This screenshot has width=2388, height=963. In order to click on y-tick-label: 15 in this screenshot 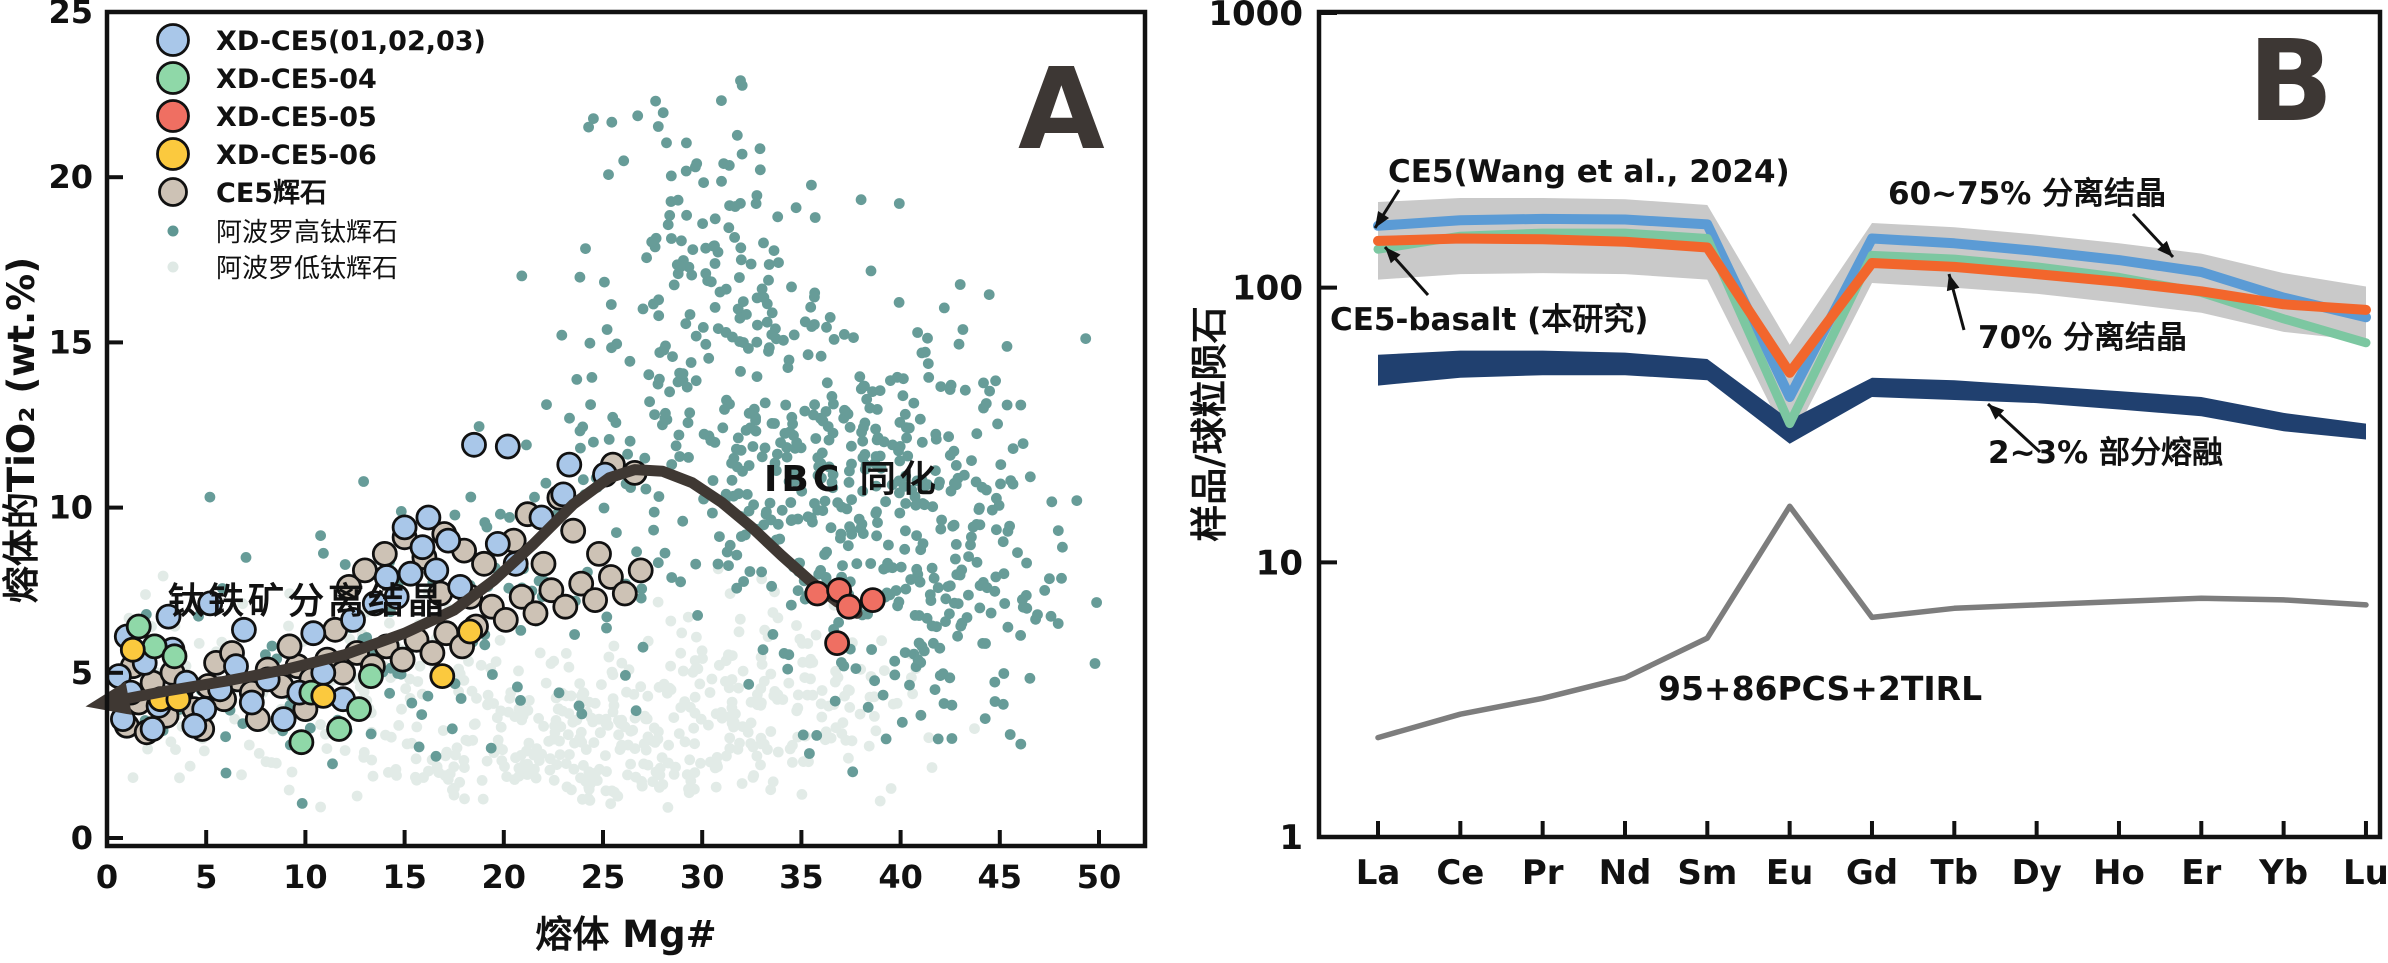, I will do `click(70, 342)`.